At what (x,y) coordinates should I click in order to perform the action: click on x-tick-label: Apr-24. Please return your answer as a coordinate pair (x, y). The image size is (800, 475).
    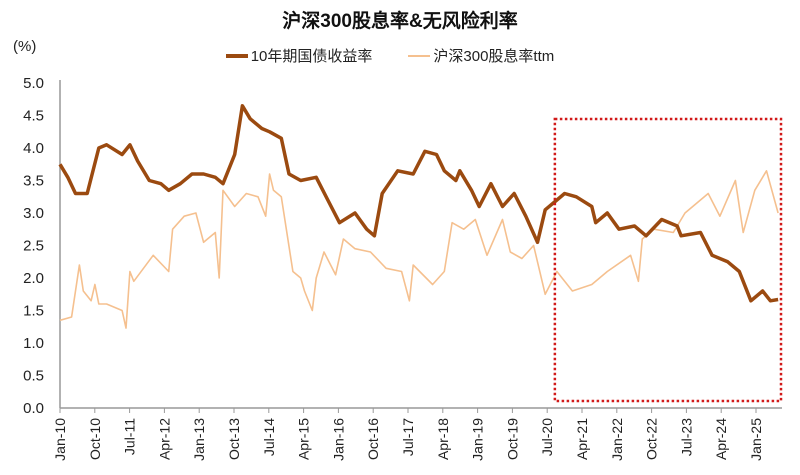
    Looking at the image, I should click on (721, 439).